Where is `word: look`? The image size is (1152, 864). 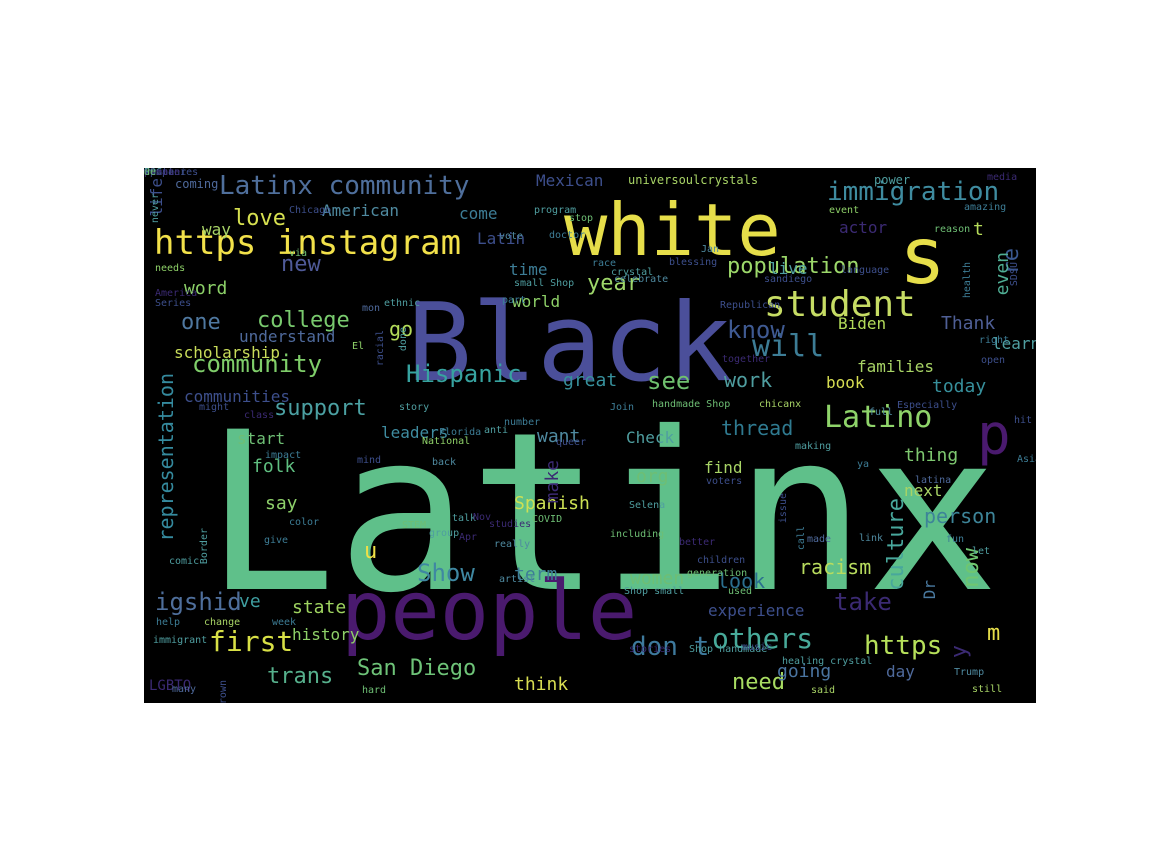 word: look is located at coordinates (741, 581).